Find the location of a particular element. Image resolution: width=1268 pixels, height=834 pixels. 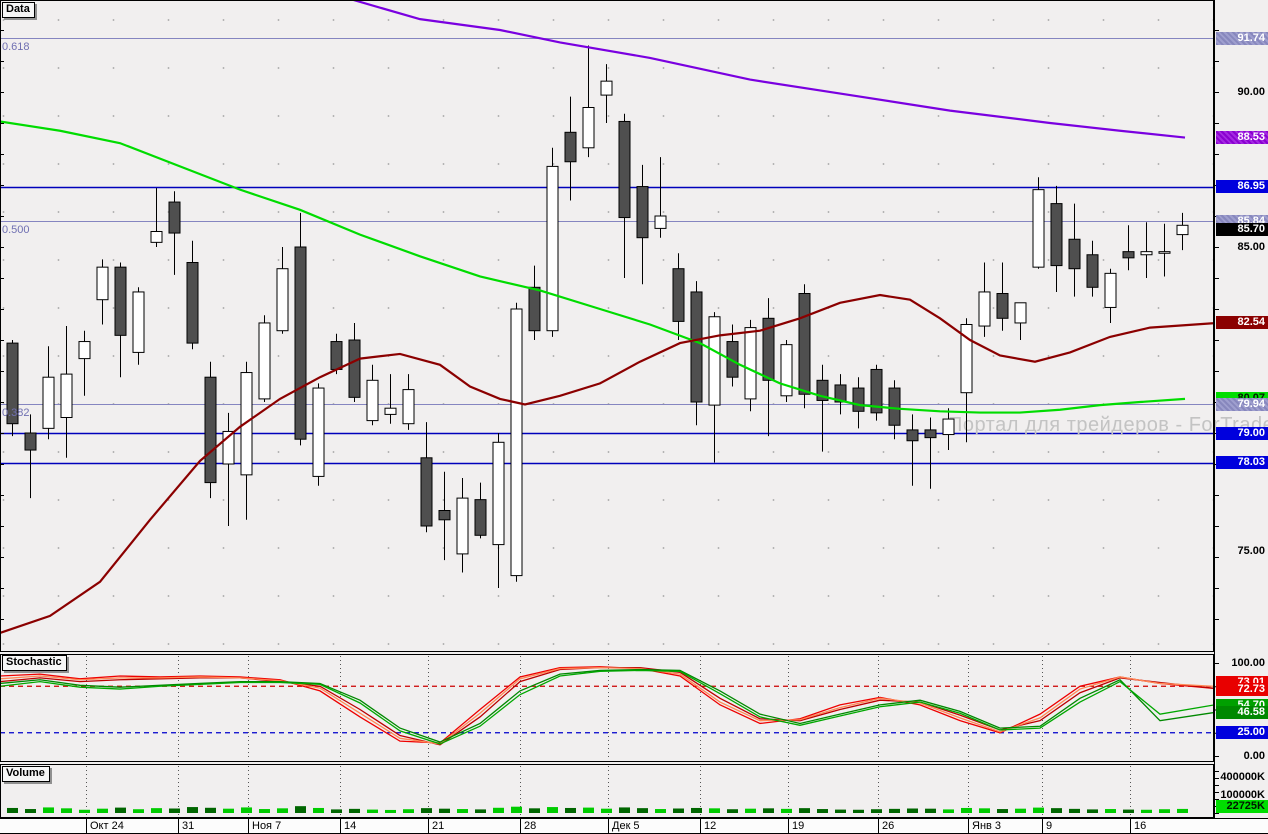

stoch-axis-label: 100.00 is located at coordinates (1248, 663).